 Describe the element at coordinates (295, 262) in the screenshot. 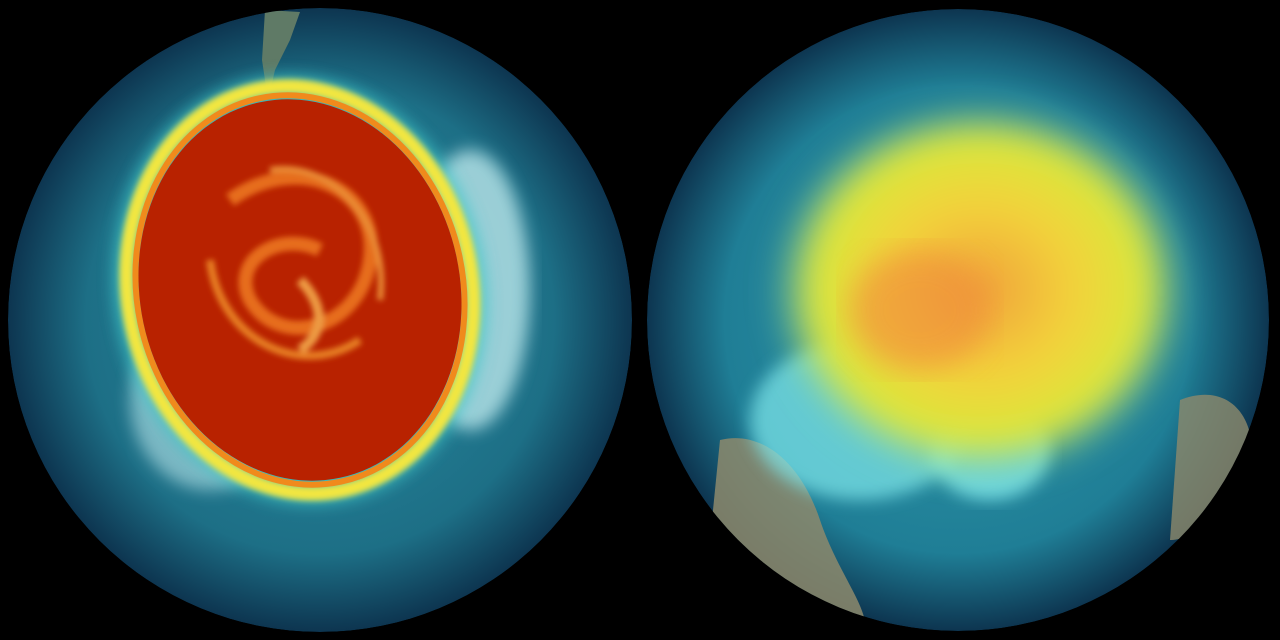

I see `vortex-swirls` at that location.